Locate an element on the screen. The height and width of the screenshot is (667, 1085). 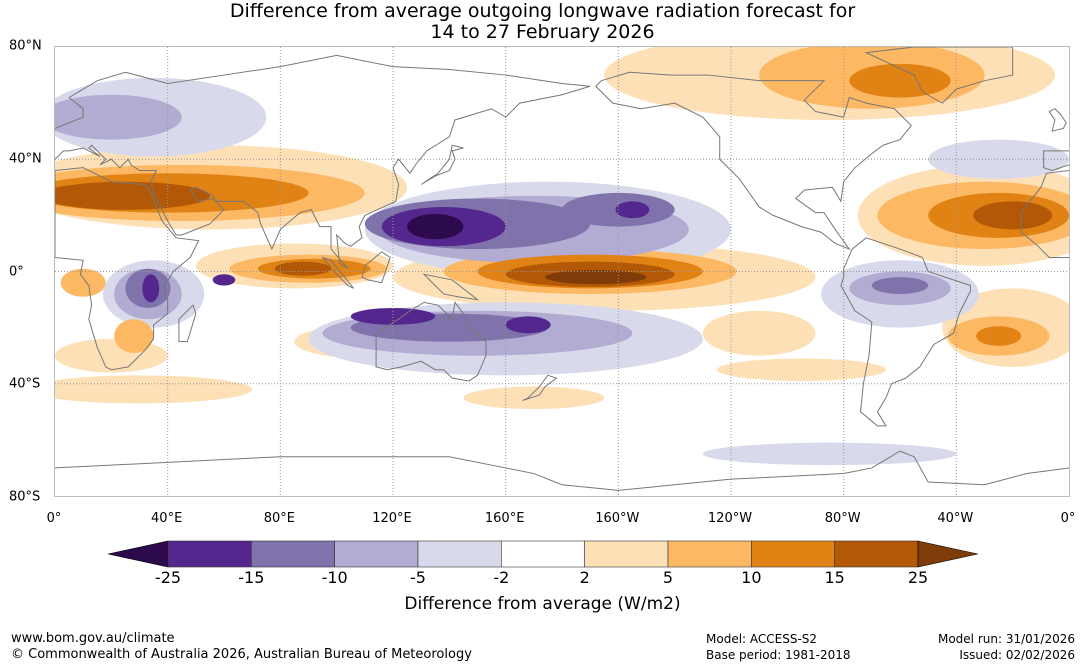
lon-label: 80°W is located at coordinates (842, 518).